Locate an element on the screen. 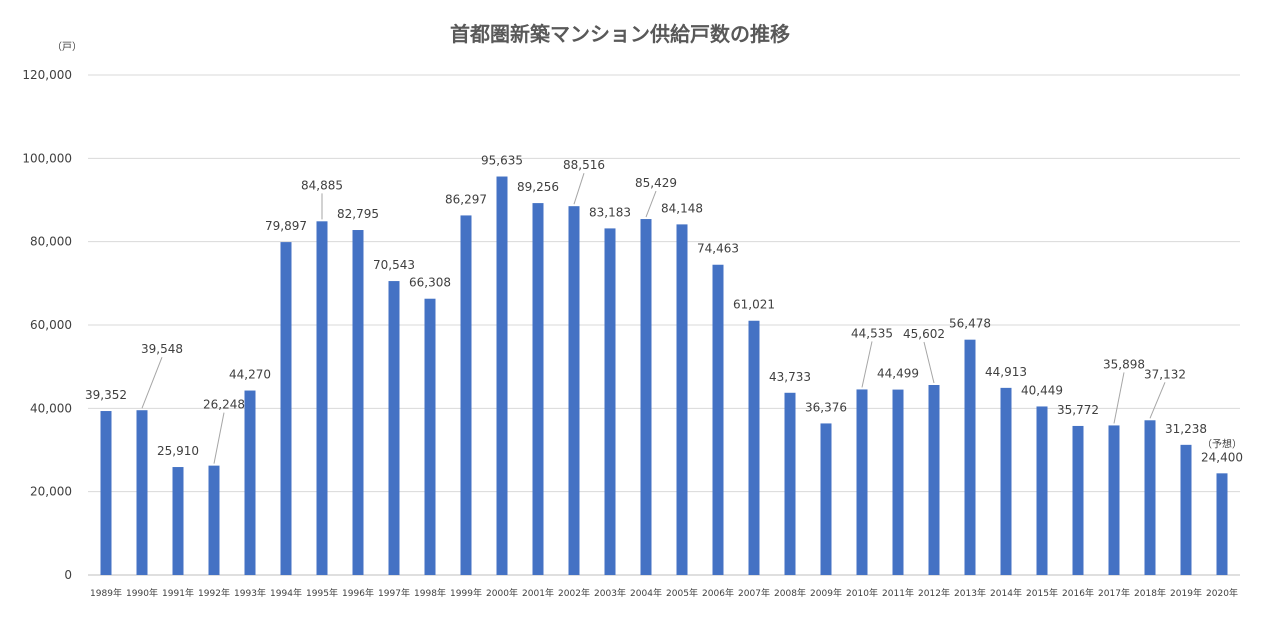  data-label: 85,429 is located at coordinates (656, 183).